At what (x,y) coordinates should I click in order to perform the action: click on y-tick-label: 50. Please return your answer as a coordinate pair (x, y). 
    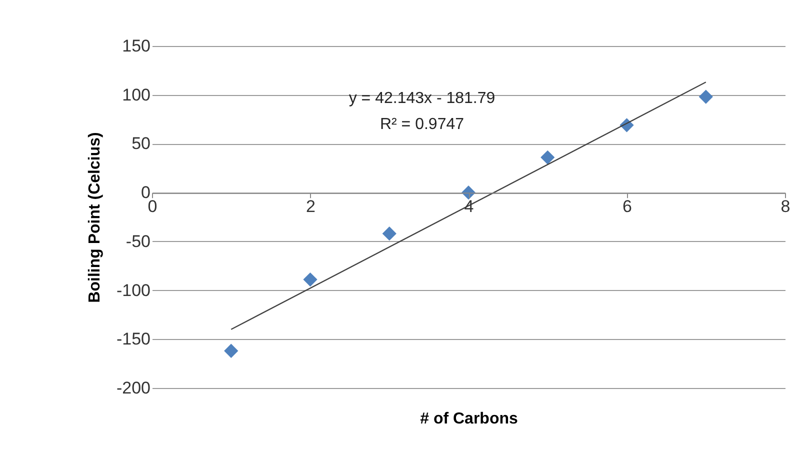
    Looking at the image, I should click on (141, 144).